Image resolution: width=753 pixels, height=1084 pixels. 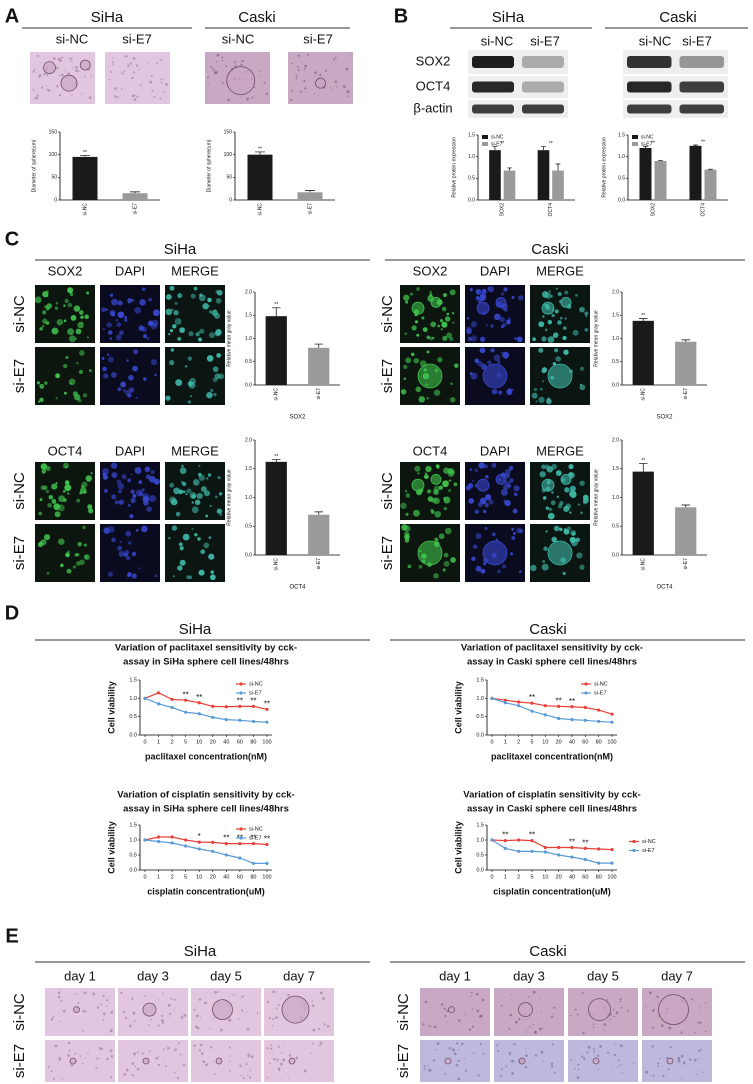 What do you see at coordinates (200, 951) in the screenshot?
I see `cell-line-header: SiHa` at bounding box center [200, 951].